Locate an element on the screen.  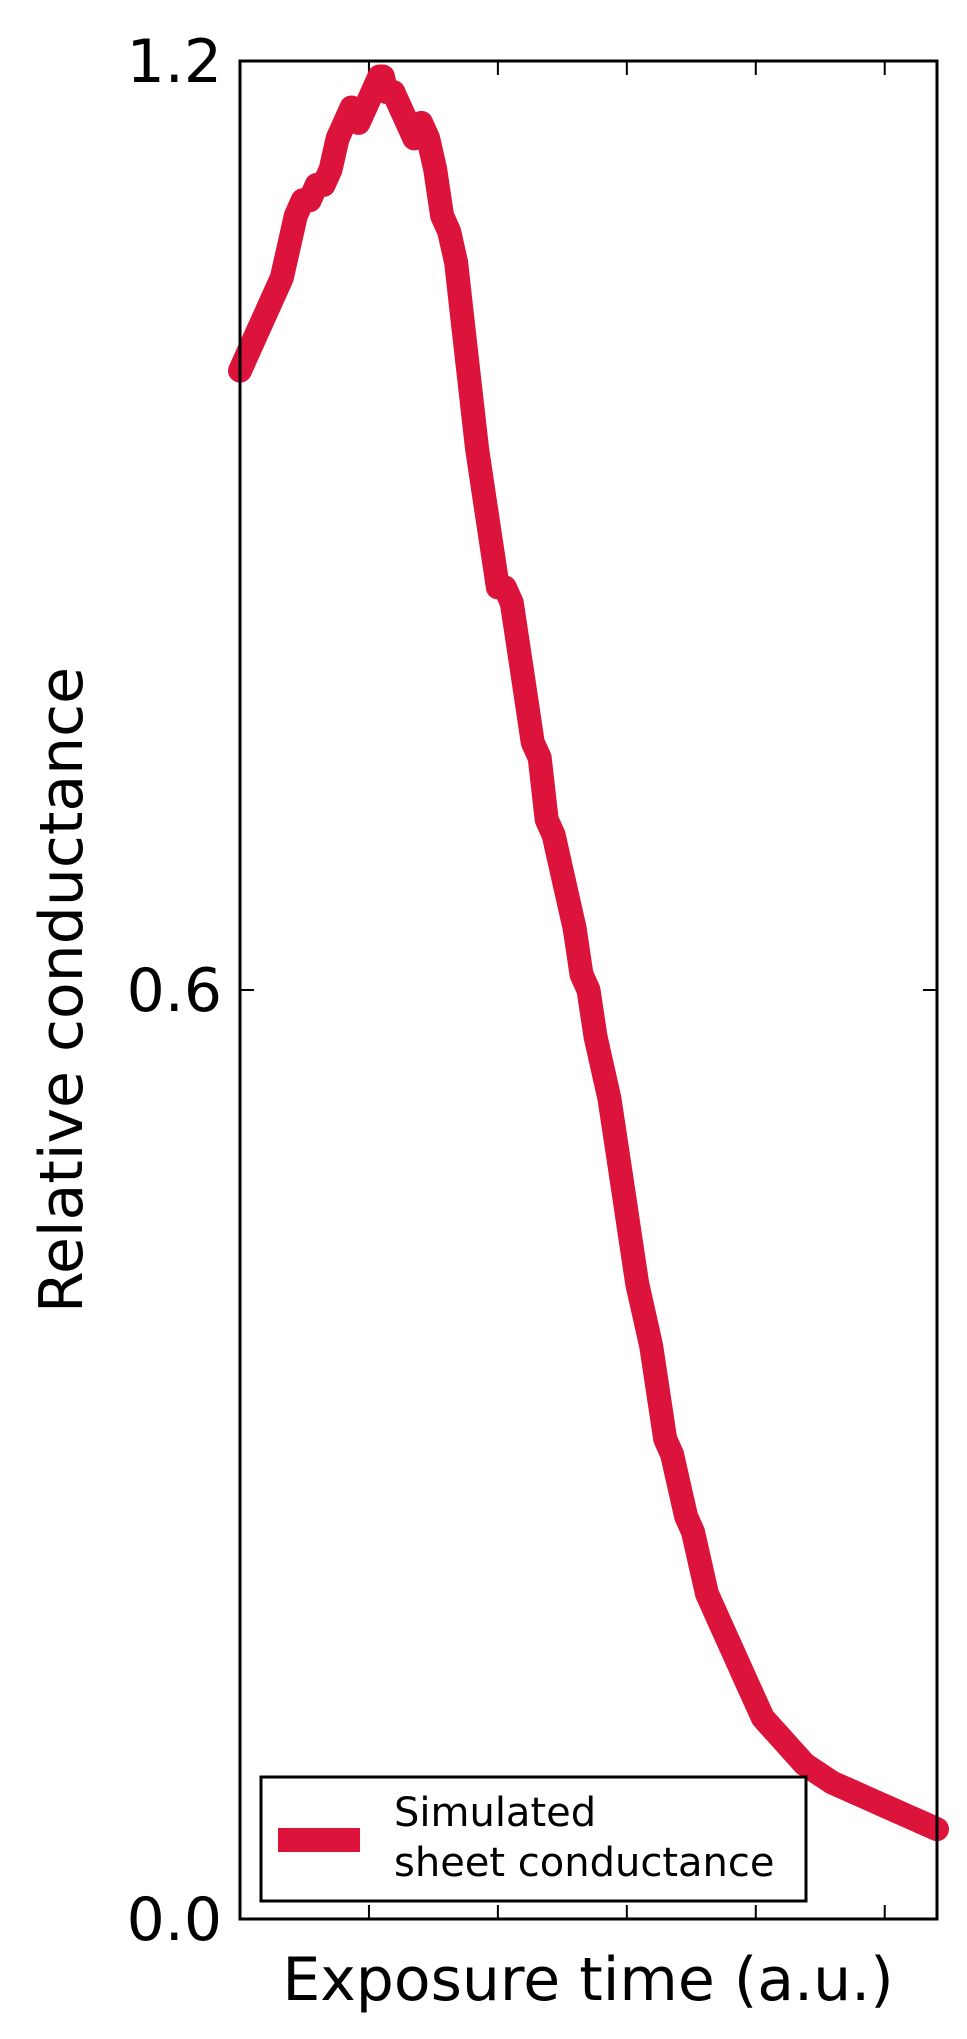
y-tick-label-1: 0.6 is located at coordinates (174, 991).